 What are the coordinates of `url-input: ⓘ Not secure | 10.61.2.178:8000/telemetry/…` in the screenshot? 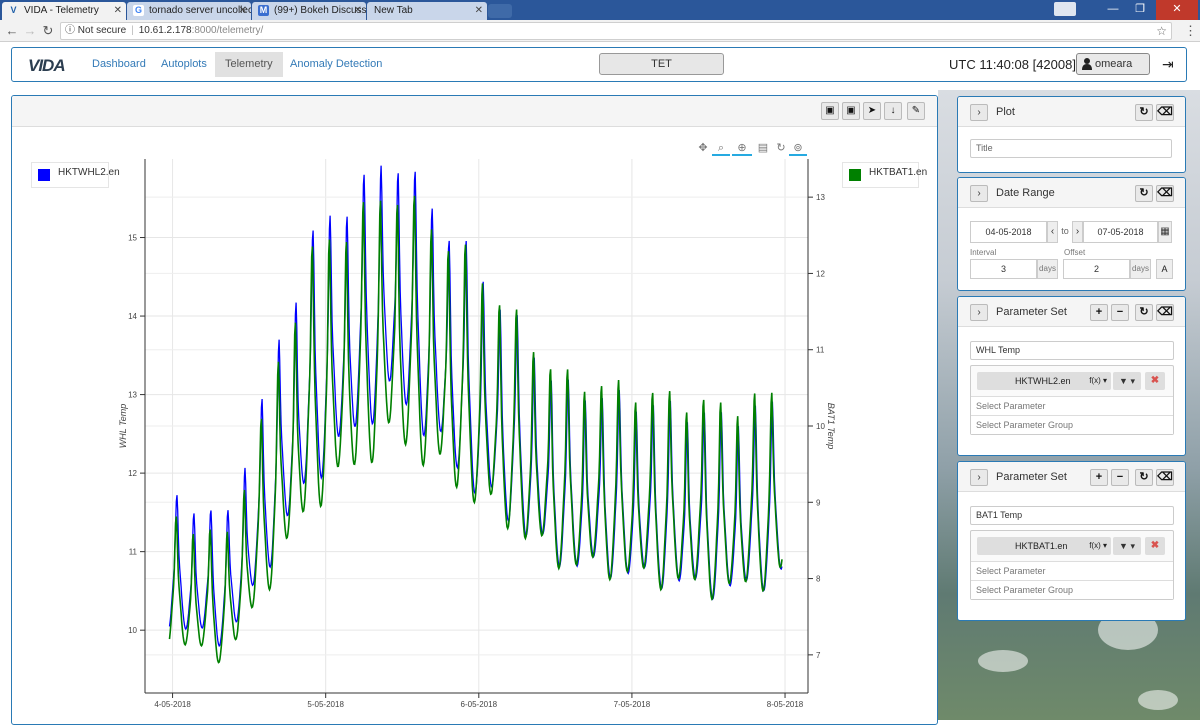 It's located at (616, 31).